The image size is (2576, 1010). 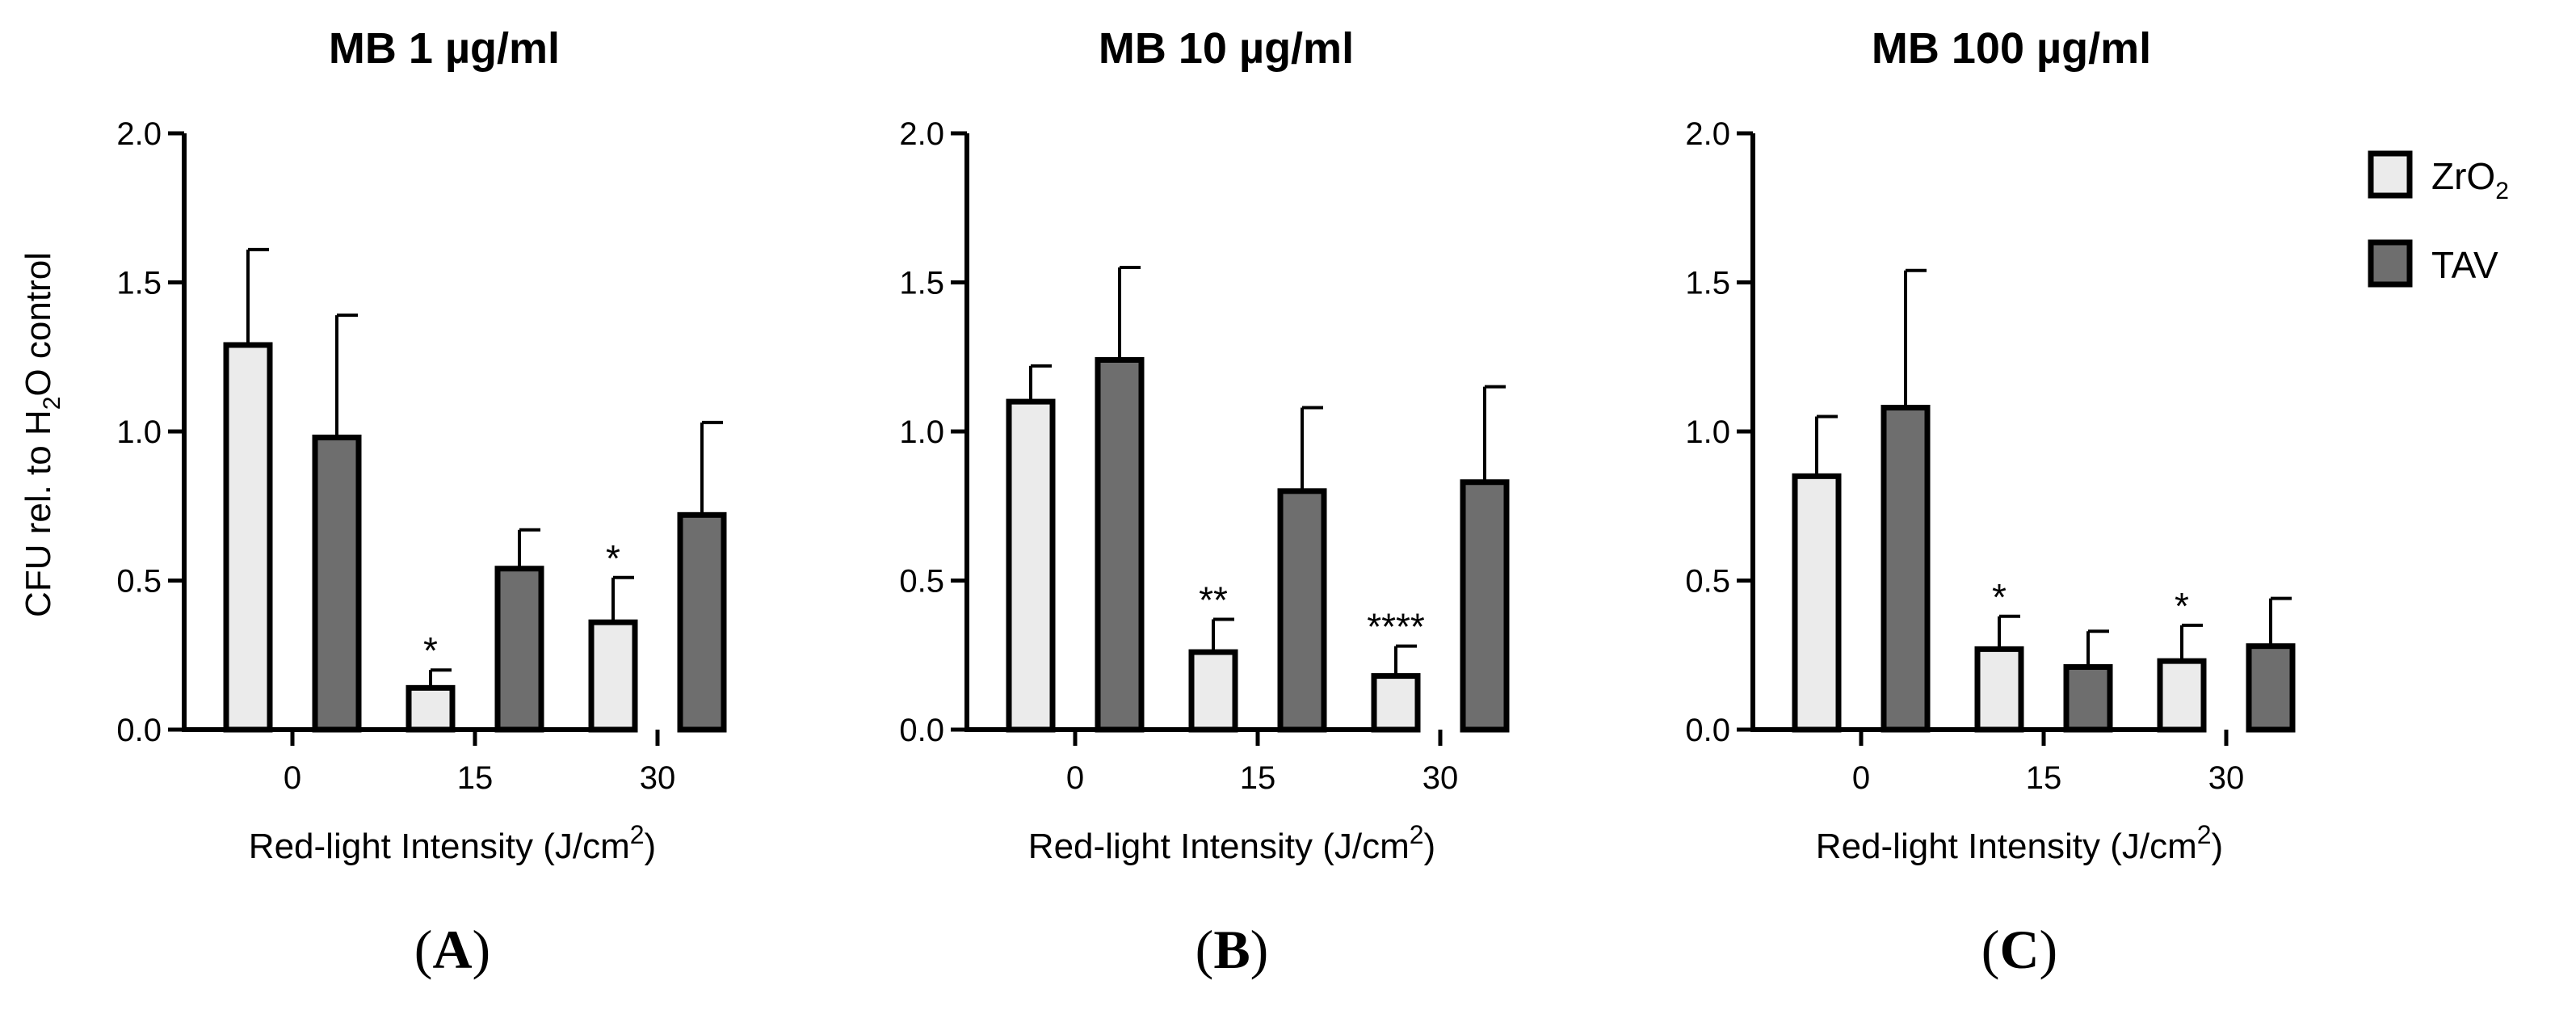 I want to click on y-axis-label: CFU rel. to H2O control, so click(x=42, y=434).